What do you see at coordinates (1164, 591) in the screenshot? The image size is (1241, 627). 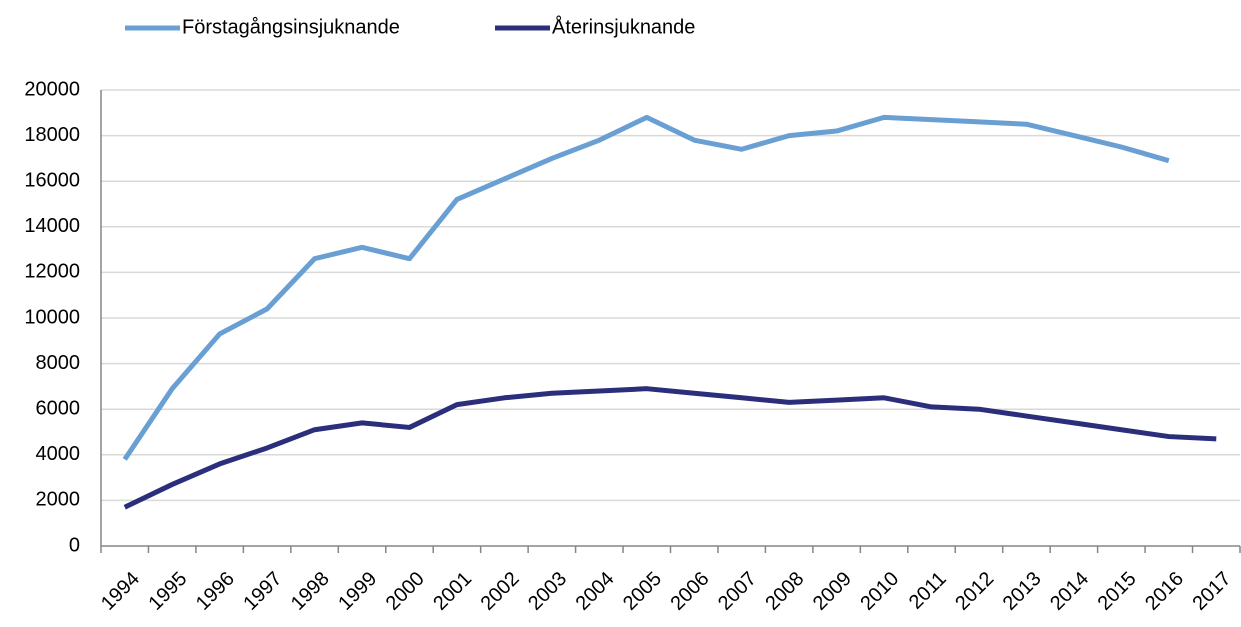 I see `x-tick-label: 2016` at bounding box center [1164, 591].